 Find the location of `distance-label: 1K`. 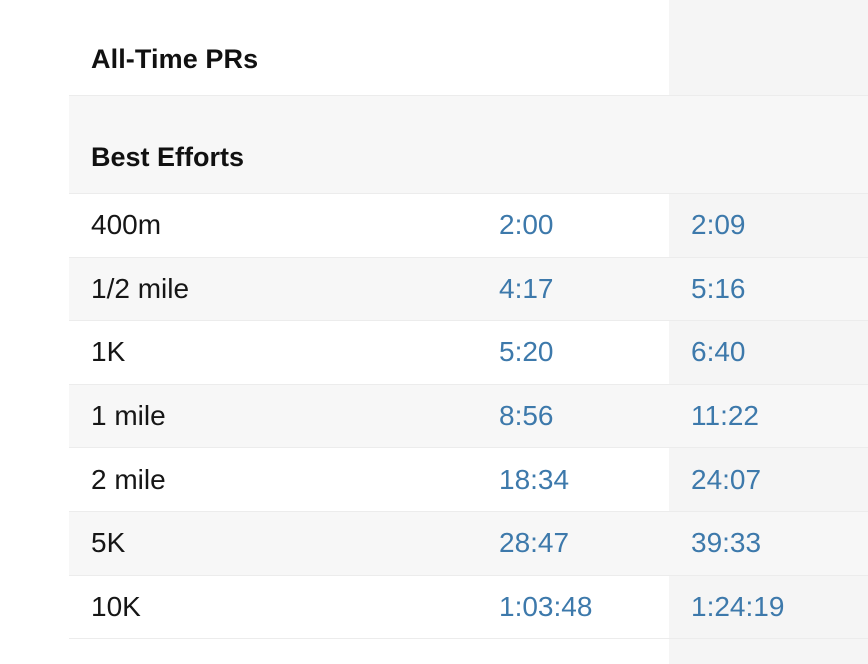

distance-label: 1K is located at coordinates (108, 352).